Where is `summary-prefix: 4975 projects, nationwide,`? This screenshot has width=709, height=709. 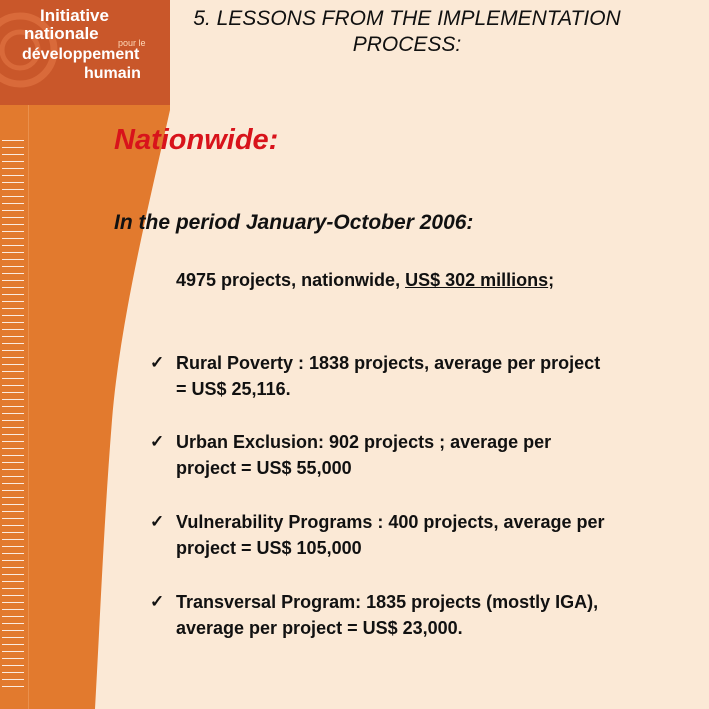
summary-prefix: 4975 projects, nationwide, is located at coordinates (291, 280).